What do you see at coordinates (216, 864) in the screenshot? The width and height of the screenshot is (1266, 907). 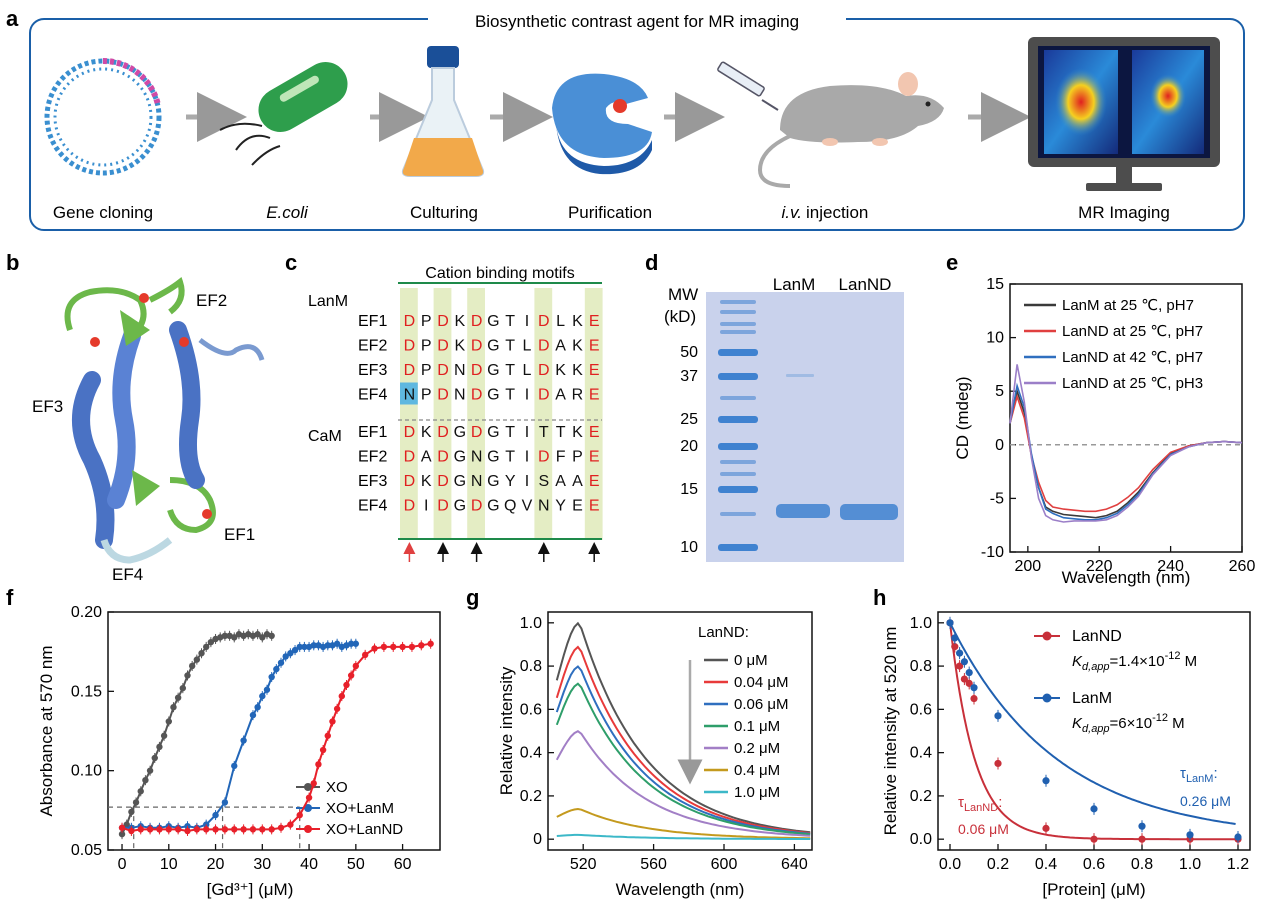 I see `x-tick-label: 20` at bounding box center [216, 864].